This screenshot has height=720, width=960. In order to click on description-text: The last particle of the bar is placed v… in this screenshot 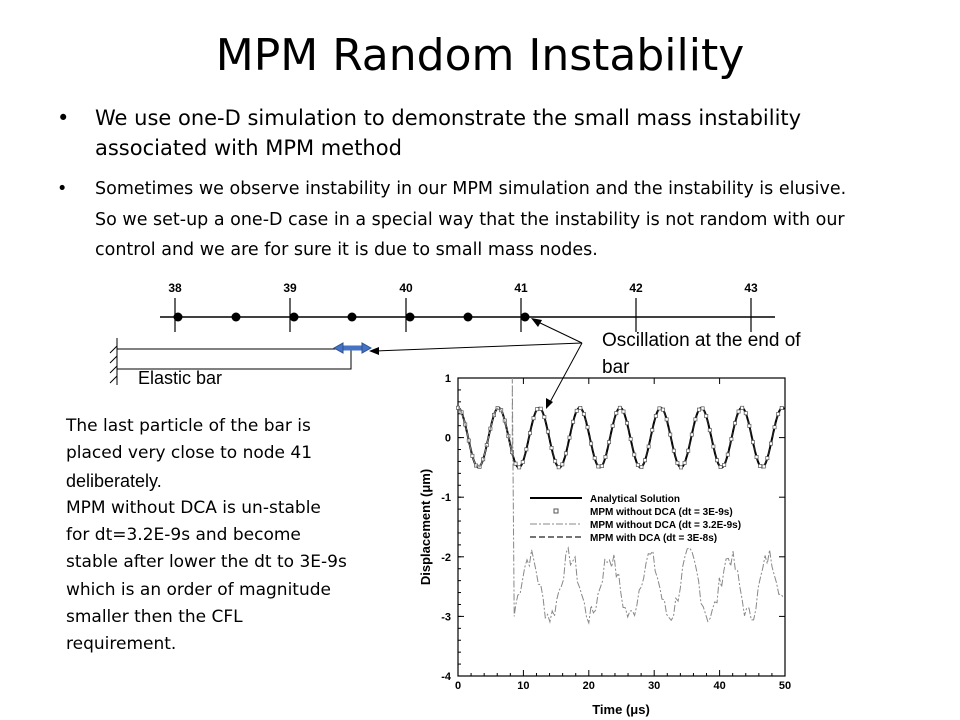, I will do `click(231, 536)`.